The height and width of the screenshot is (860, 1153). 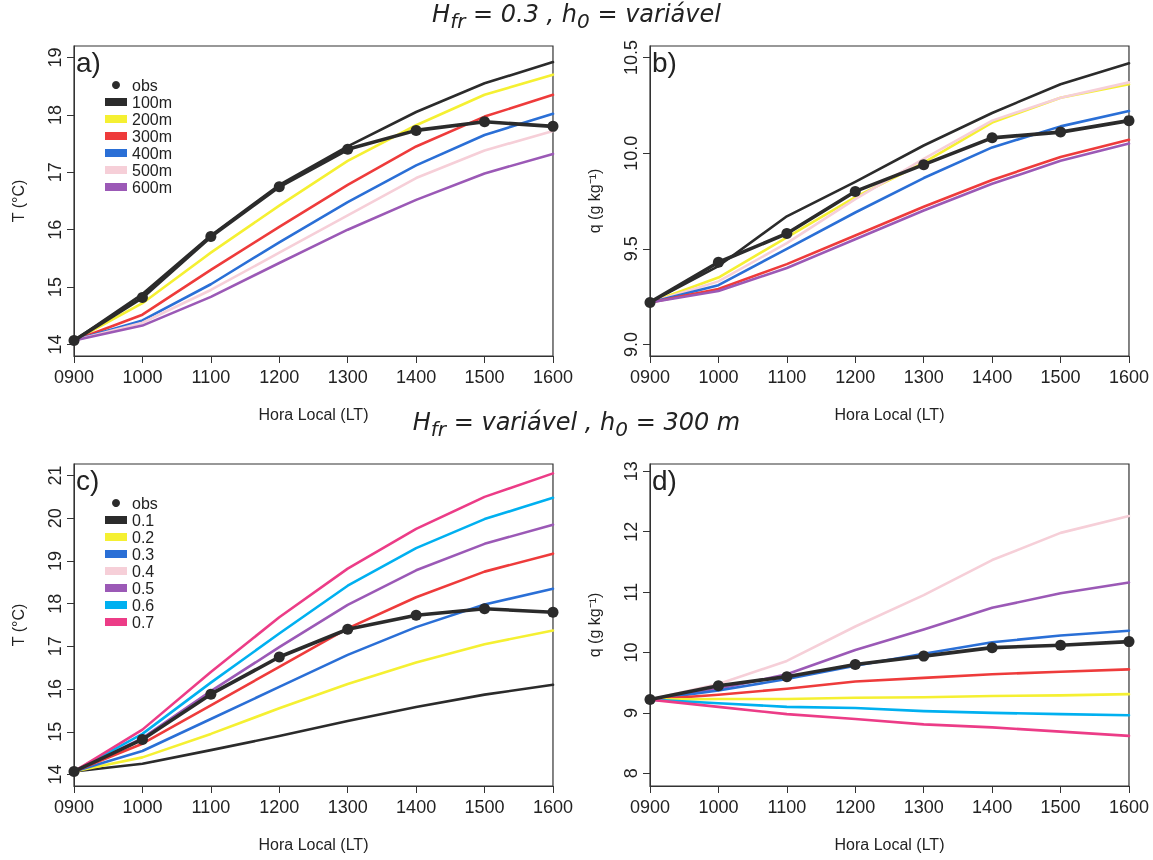 What do you see at coordinates (631, 57) in the screenshot?
I see `y-tick-label: 10.5` at bounding box center [631, 57].